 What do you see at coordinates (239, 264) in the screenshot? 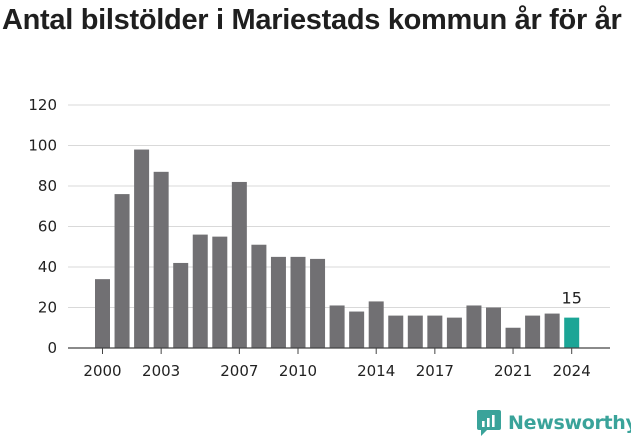
I see `bar-2007` at bounding box center [239, 264].